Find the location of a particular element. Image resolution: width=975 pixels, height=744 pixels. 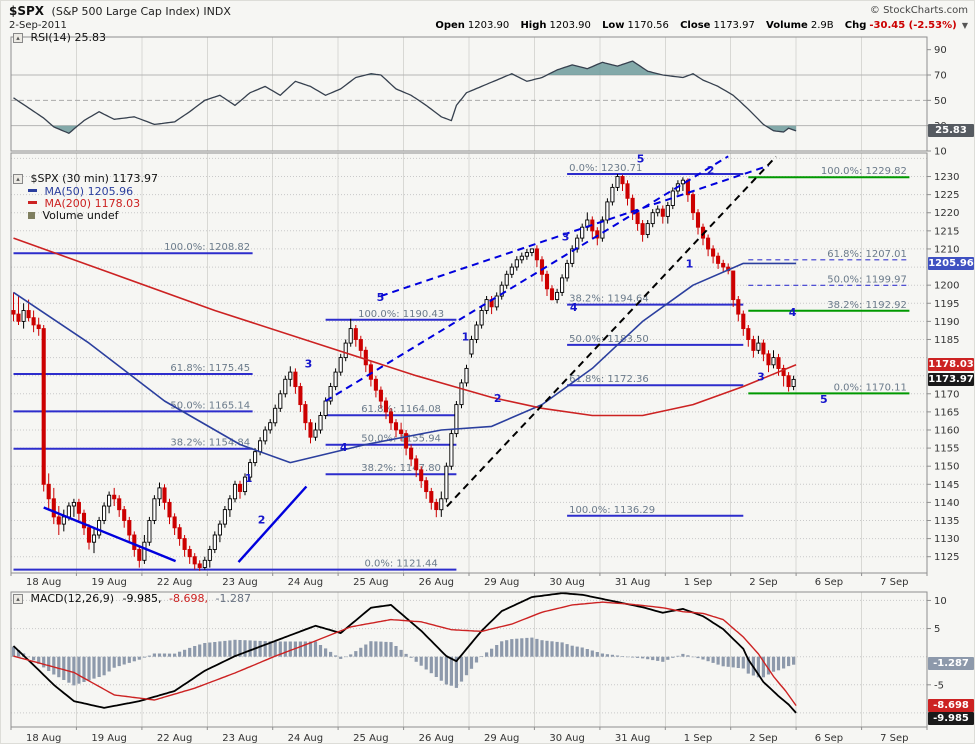

axis-tick-label: 1220 is located at coordinates (946, 213).